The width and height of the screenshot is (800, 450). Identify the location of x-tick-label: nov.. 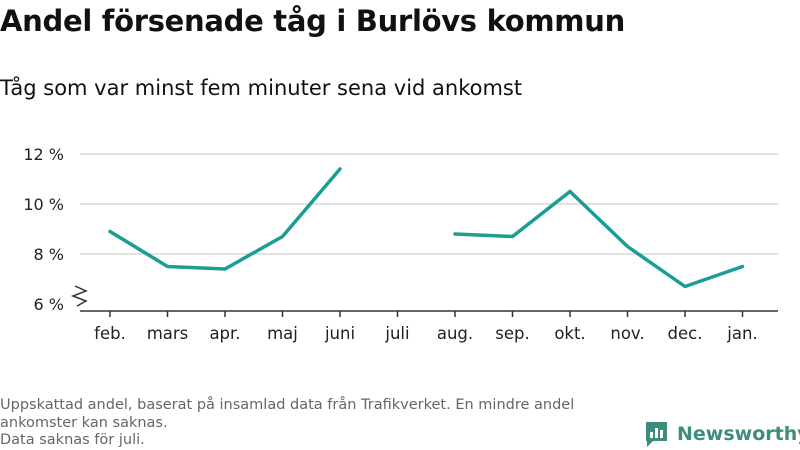
(627, 333).